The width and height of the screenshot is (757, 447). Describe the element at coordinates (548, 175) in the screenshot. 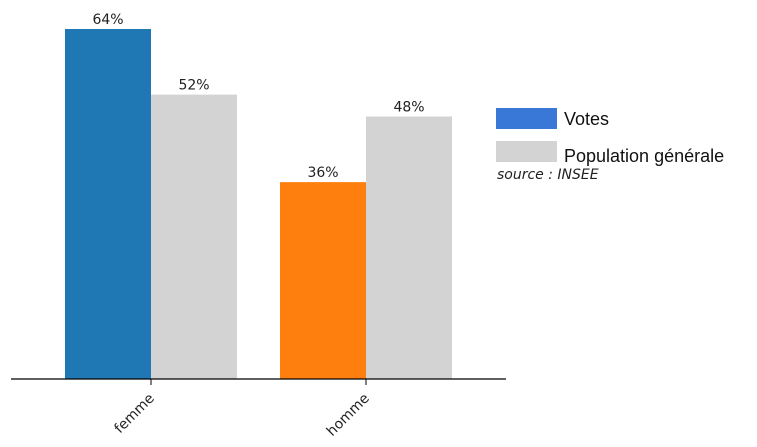

I see `source-note: source : INSEE` at that location.